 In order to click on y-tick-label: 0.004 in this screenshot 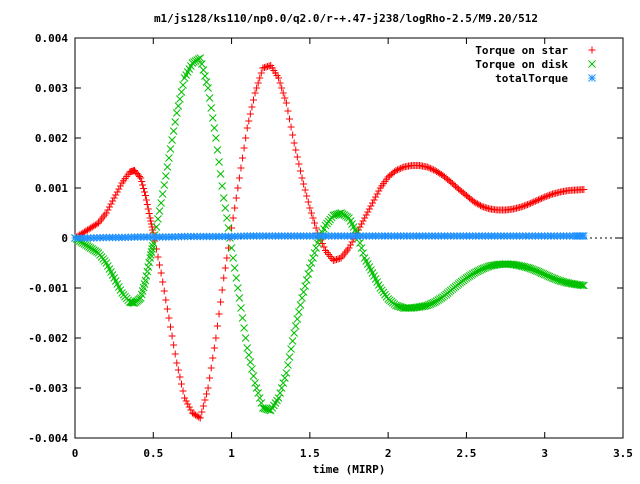, I will do `click(51, 38)`.